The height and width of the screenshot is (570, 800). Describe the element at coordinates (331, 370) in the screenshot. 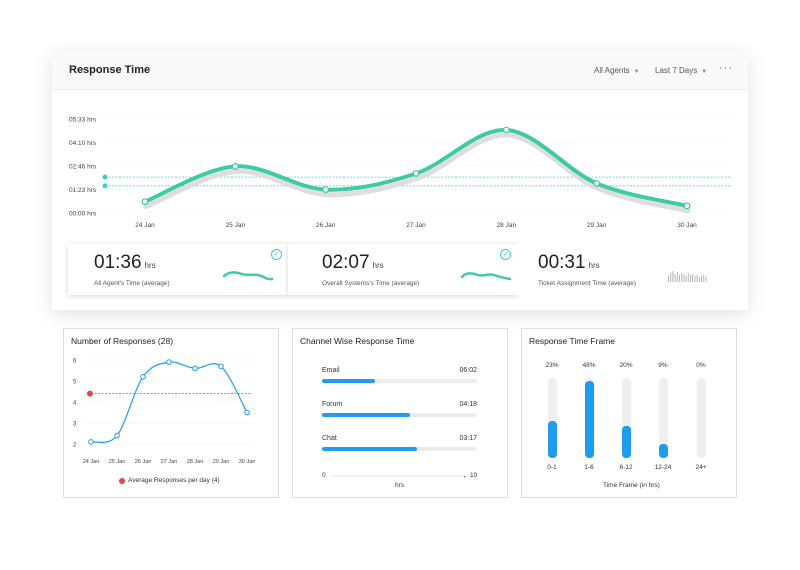

I see `channel-label: Email` at that location.